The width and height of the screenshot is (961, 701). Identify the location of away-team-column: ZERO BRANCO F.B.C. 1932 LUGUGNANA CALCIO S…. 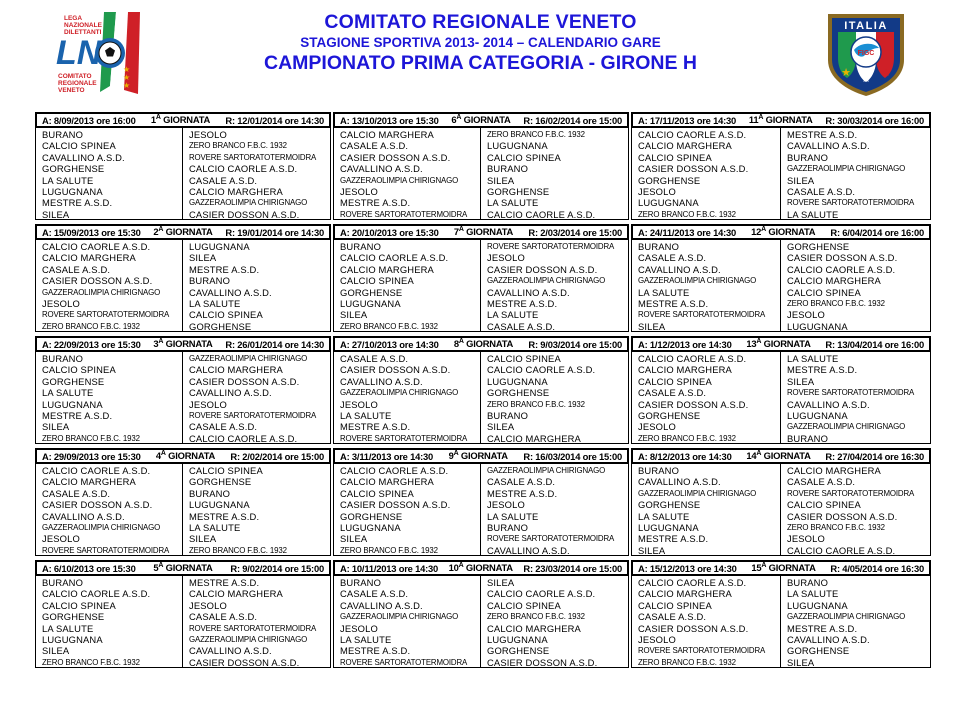
(554, 174).